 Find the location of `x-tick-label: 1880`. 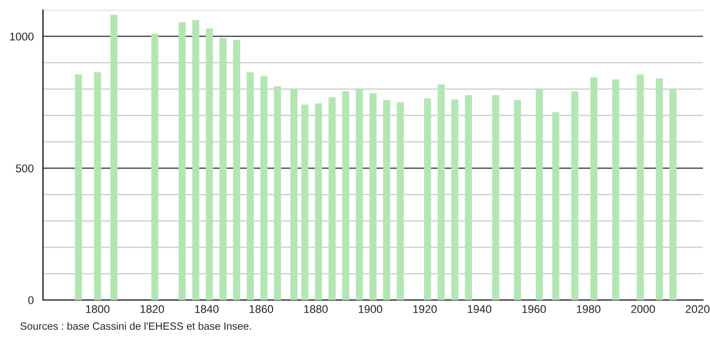

x-tick-label: 1880 is located at coordinates (316, 309).